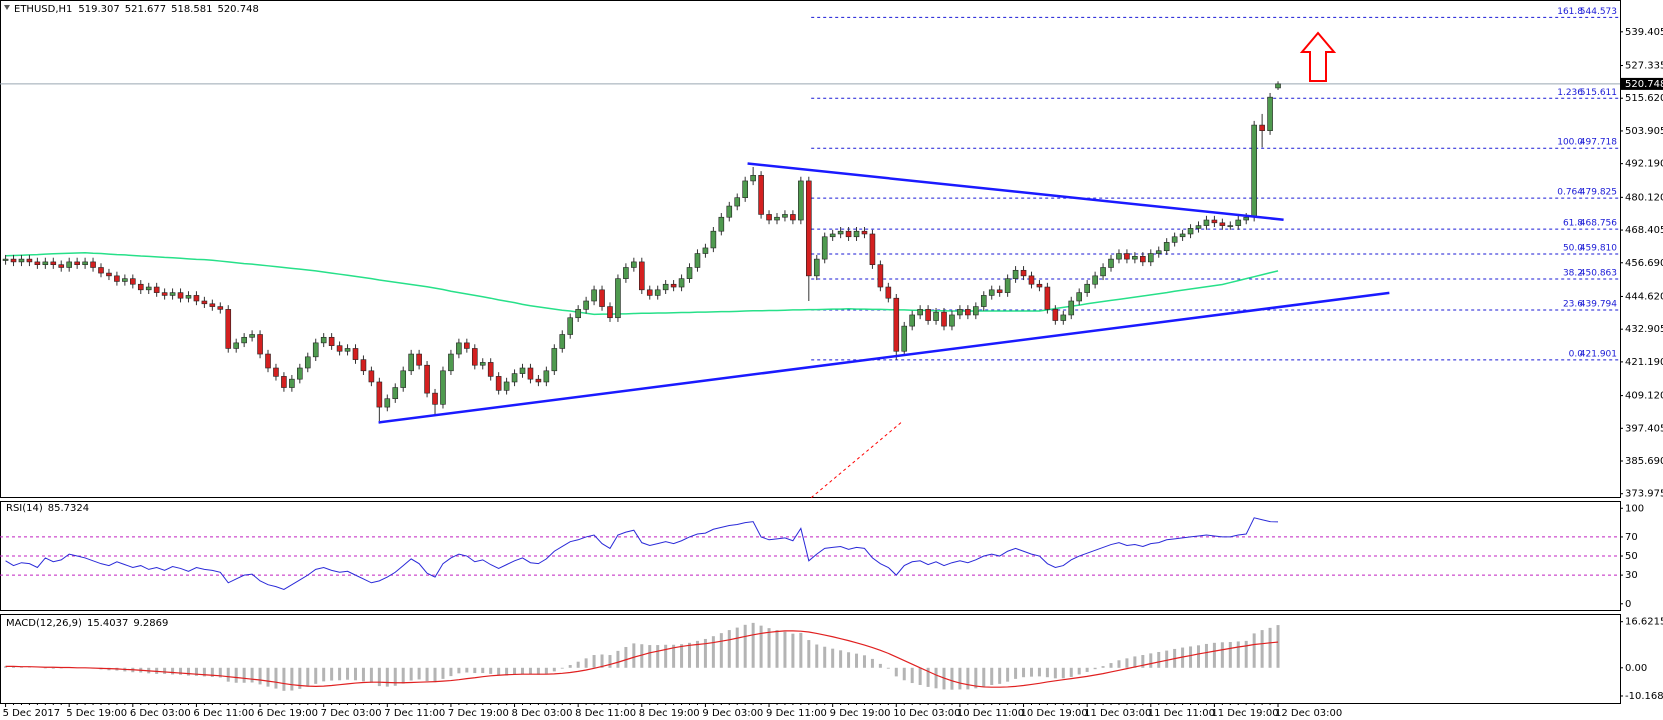 The height and width of the screenshot is (720, 1663). I want to click on macd-name: MACD(12,26,9), so click(44, 623).